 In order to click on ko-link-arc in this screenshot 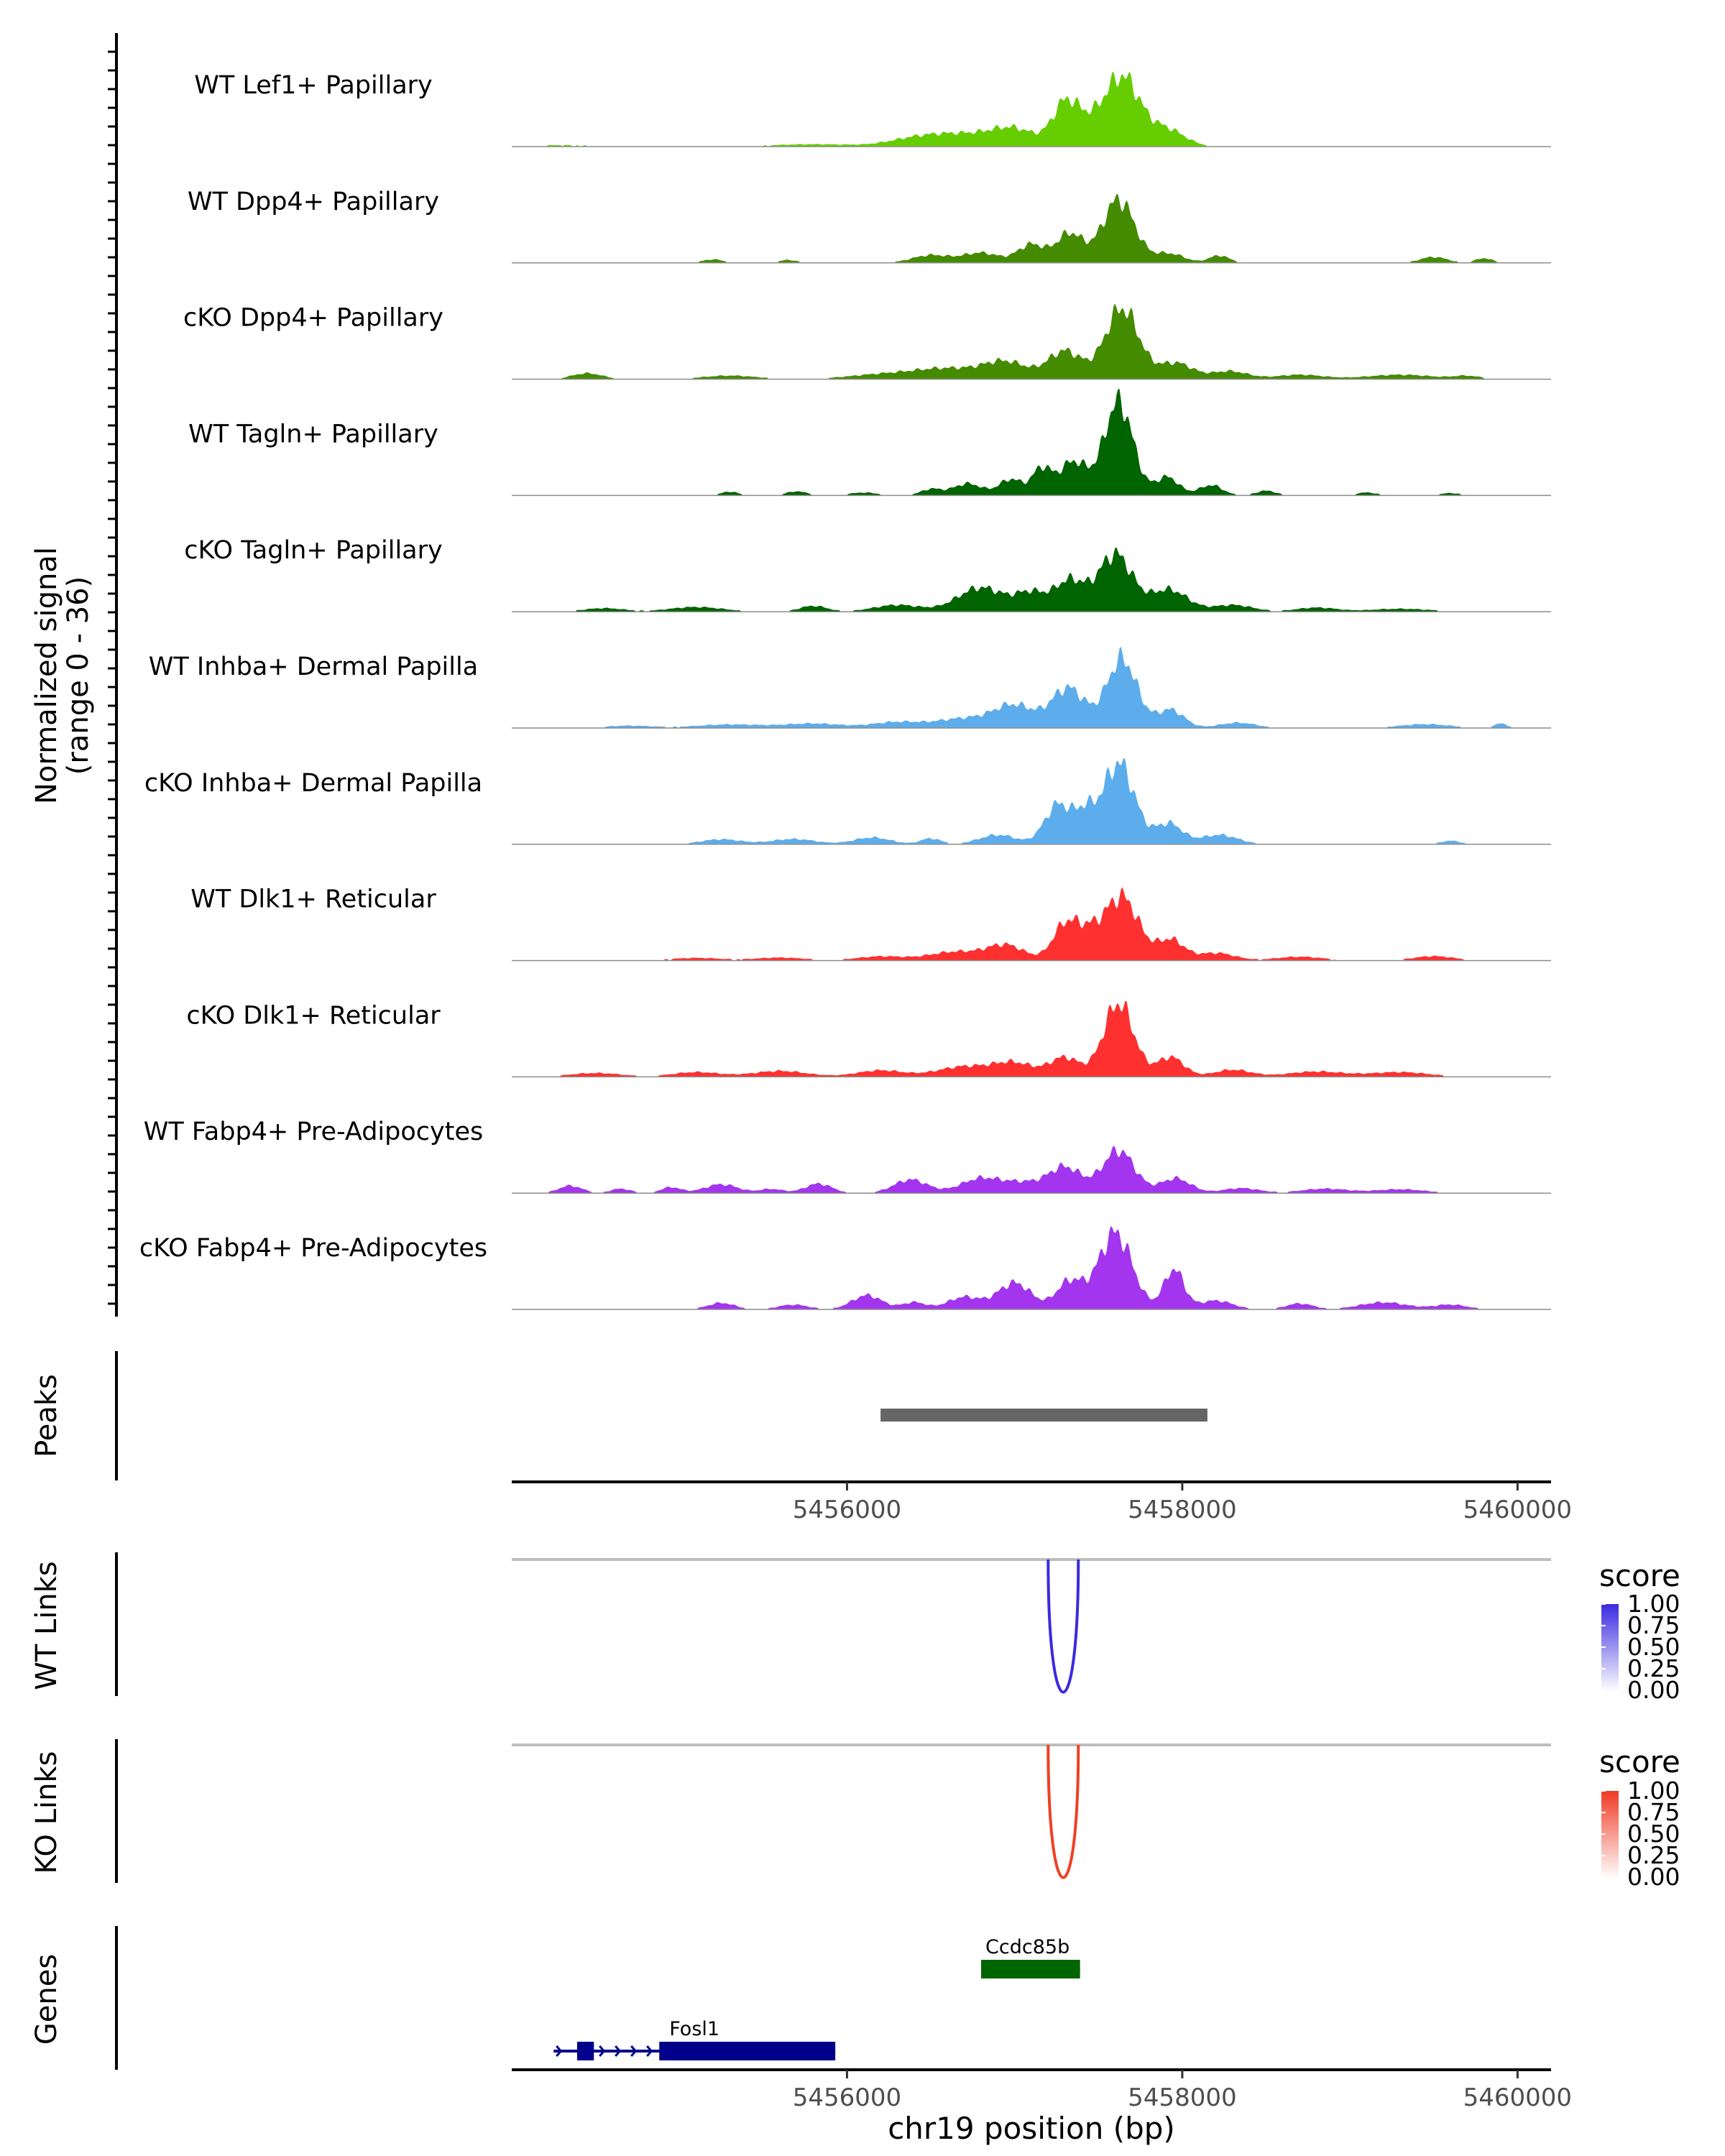, I will do `click(1063, 1811)`.